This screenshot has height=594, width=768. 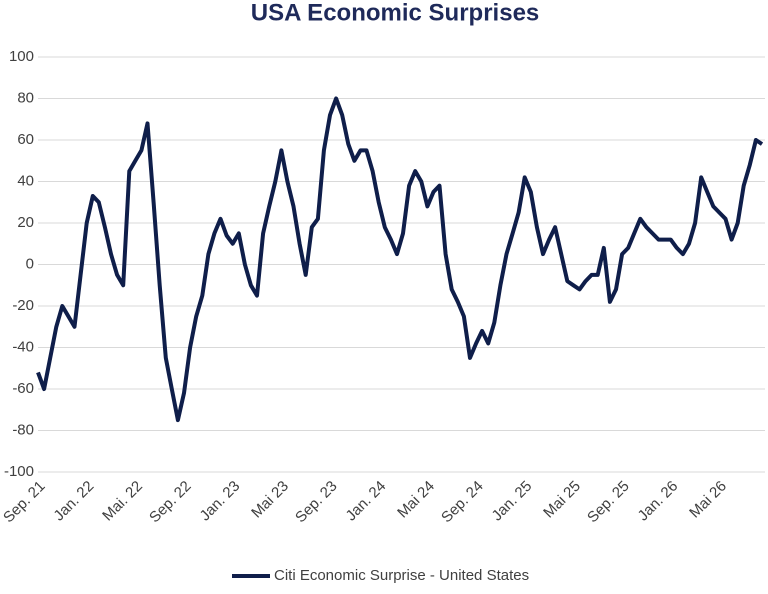 What do you see at coordinates (30, 263) in the screenshot?
I see `y-tick-label: 0` at bounding box center [30, 263].